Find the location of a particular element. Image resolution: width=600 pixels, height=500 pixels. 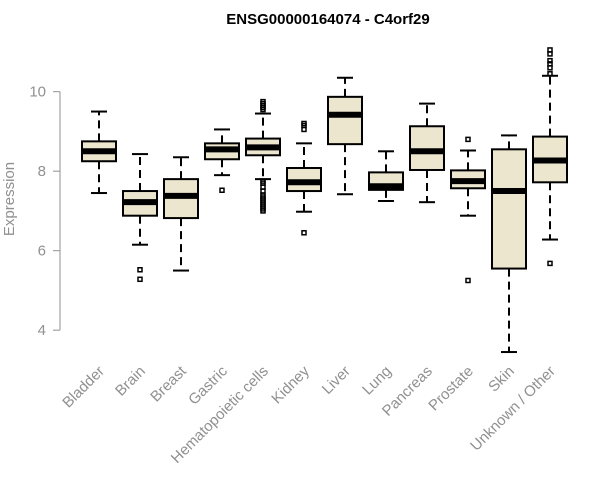

y-tick-label: 10 is located at coordinates (37, 92).